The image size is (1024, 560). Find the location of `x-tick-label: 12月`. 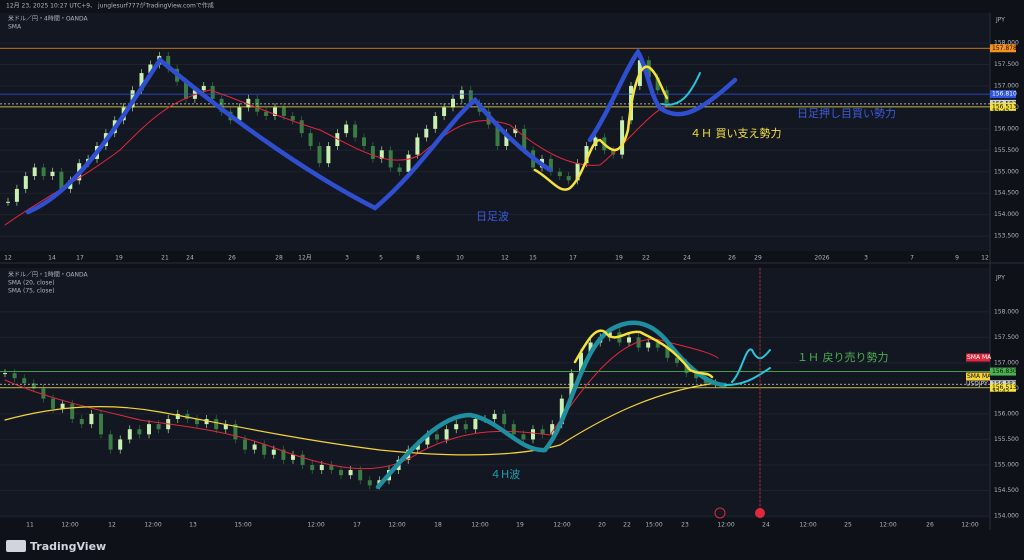

x-tick-label: 12月 is located at coordinates (305, 258).